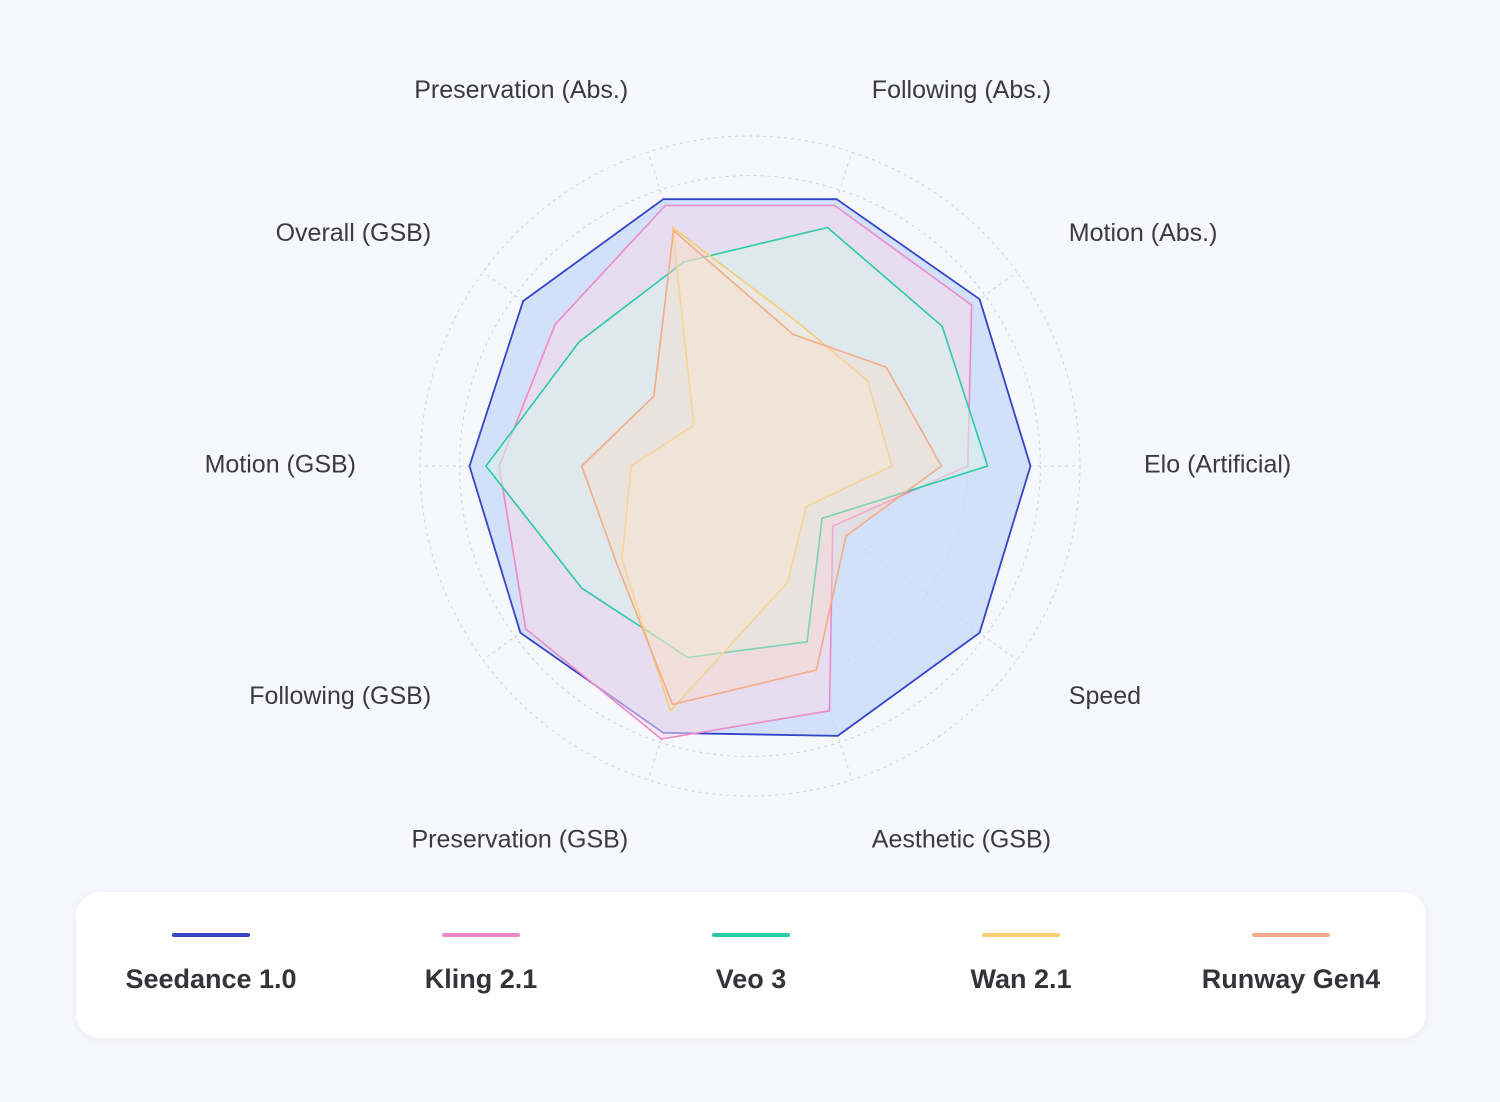  I want to click on series-runway-gen4, so click(761, 467).